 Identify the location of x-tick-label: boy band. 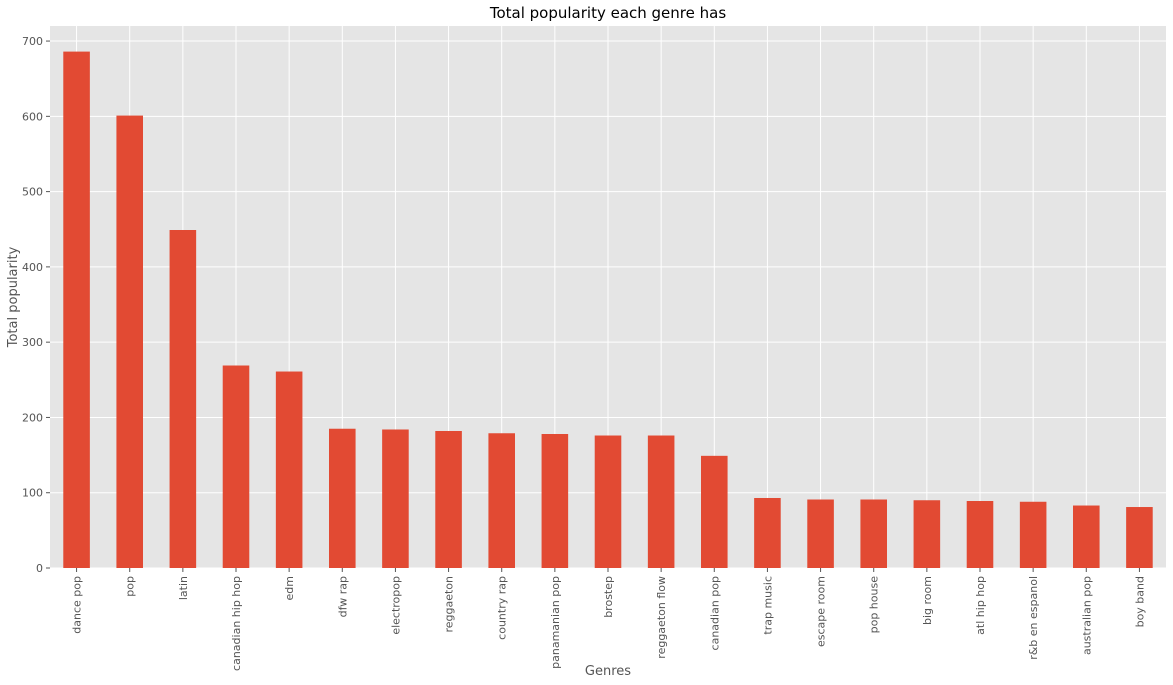
(1139, 601).